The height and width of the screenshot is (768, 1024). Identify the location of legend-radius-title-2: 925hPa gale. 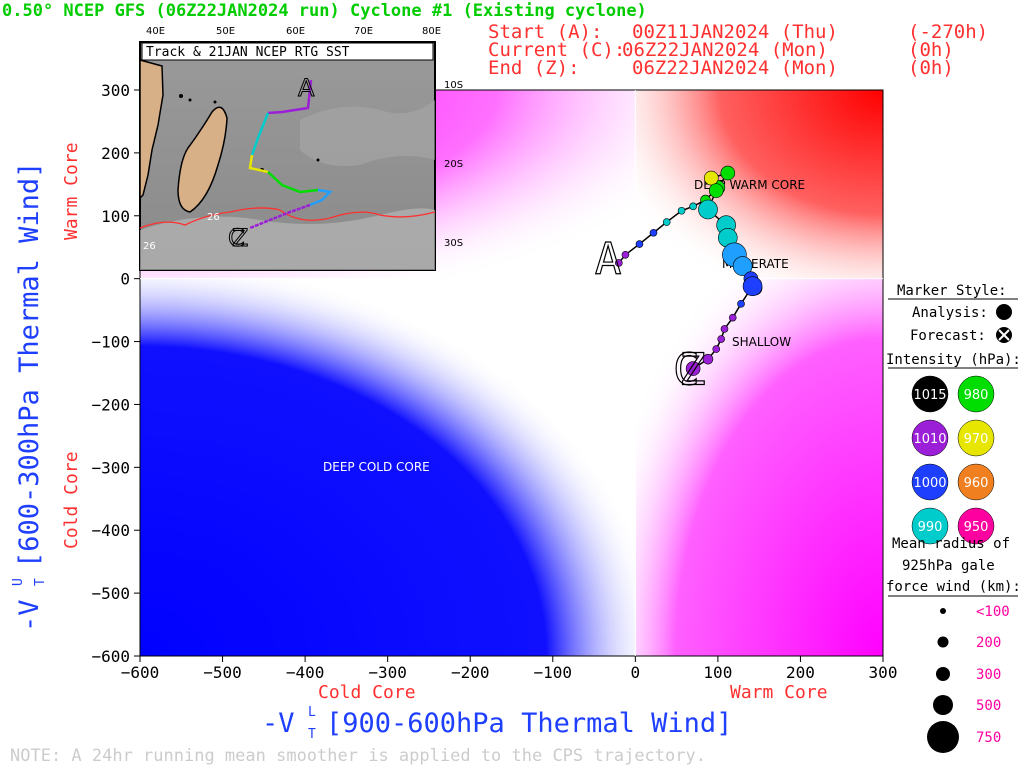
(948, 566).